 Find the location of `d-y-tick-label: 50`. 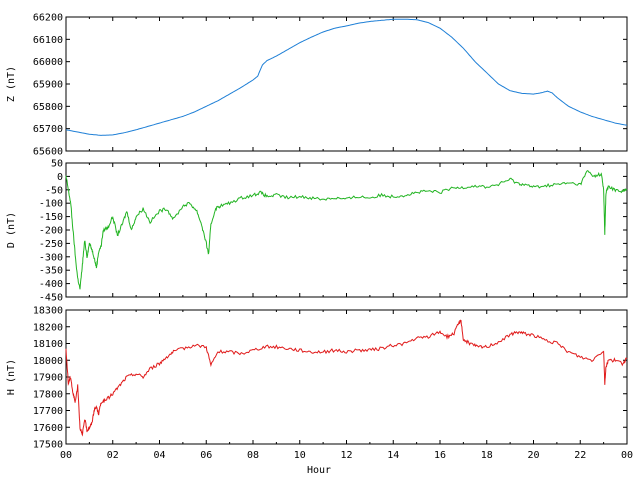

d-y-tick-label: 50 is located at coordinates (57, 164).